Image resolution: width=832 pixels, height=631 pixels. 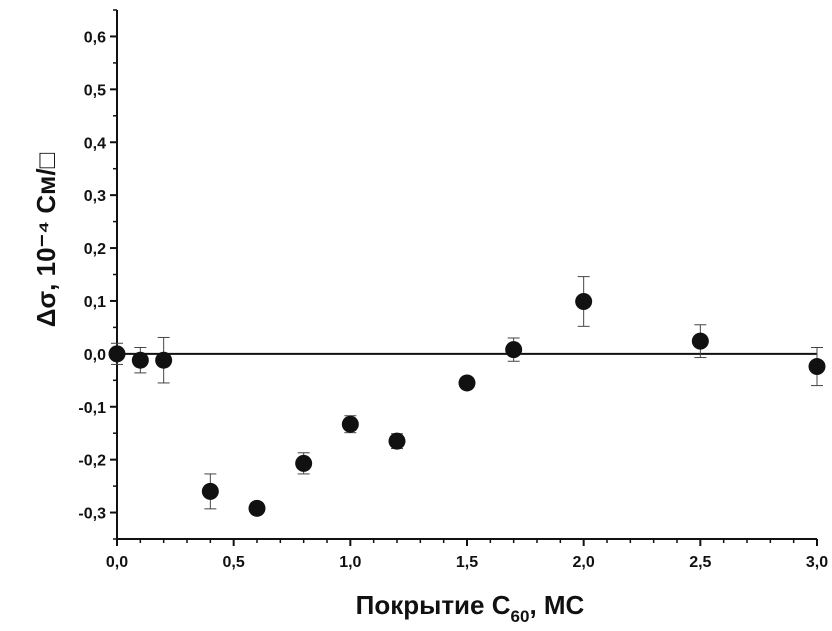 What do you see at coordinates (95, 249) in the screenshot?
I see `y-tick-label: 0,2` at bounding box center [95, 249].